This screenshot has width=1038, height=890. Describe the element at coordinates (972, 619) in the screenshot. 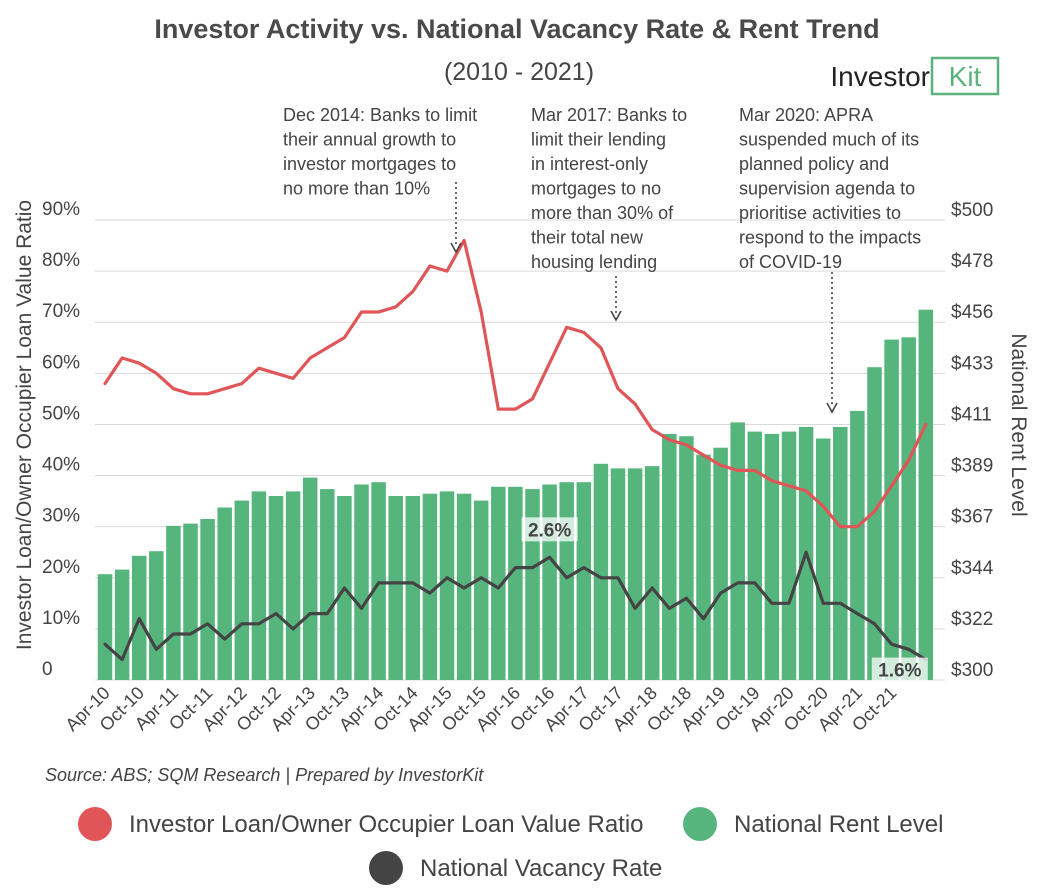

I see `y-right-tick-label: $322` at that location.